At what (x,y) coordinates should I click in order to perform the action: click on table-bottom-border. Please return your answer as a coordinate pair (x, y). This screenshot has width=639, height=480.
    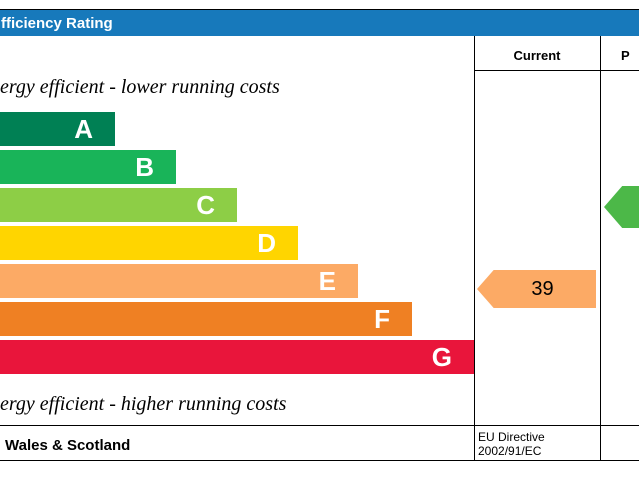
    Looking at the image, I should click on (319, 460).